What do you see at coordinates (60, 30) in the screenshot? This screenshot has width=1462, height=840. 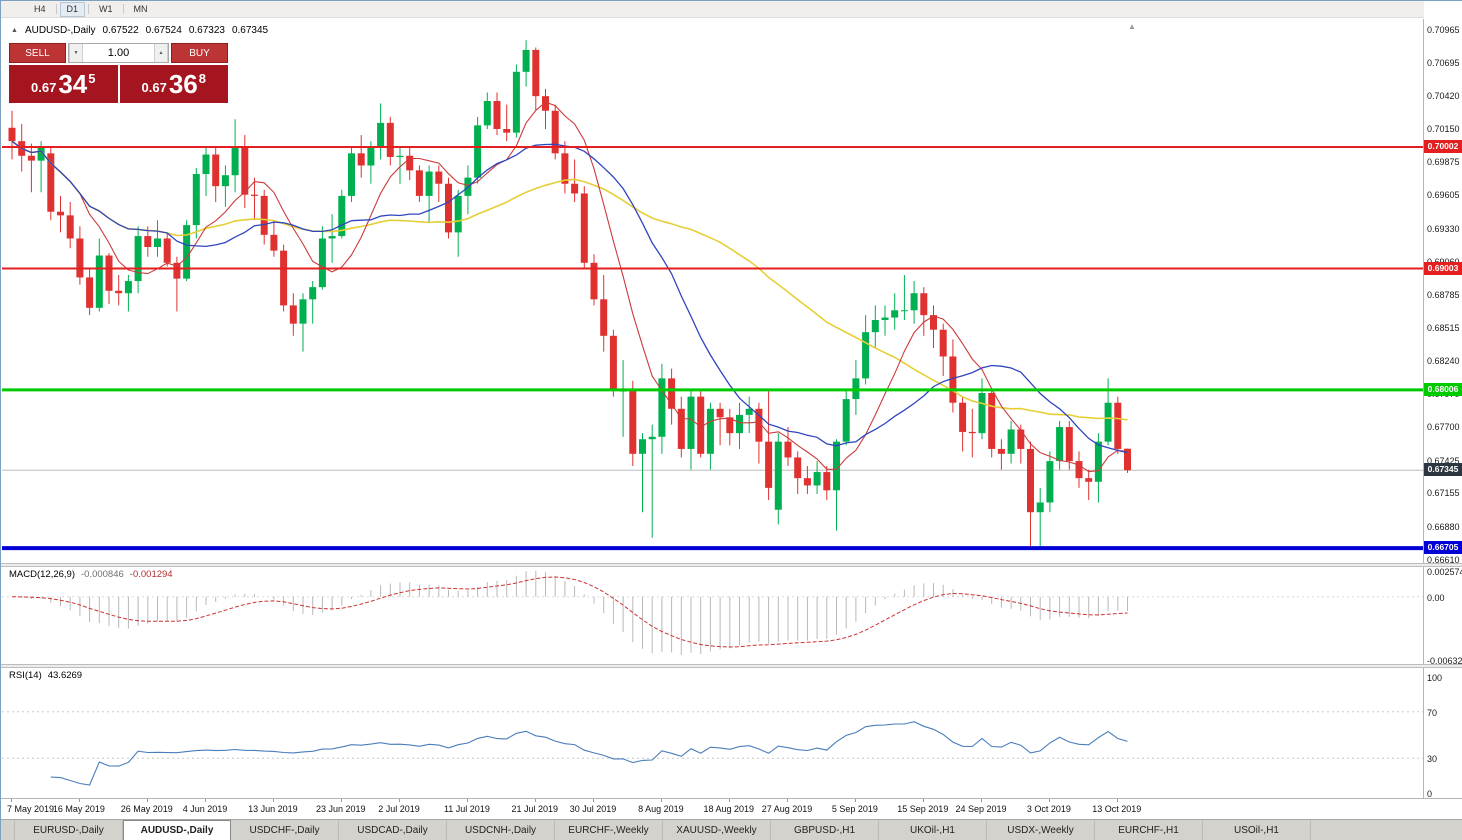 I see `chart-symbol-label: AUDUSD-,Daily` at bounding box center [60, 30].